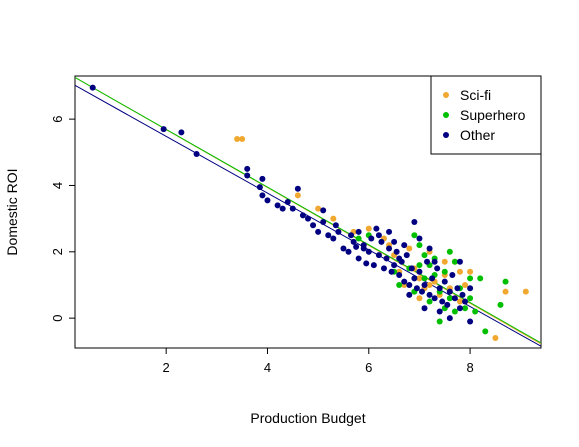 The height and width of the screenshot is (447, 579). Describe the element at coordinates (446, 135) in the screenshot. I see `legend-marker-other` at that location.